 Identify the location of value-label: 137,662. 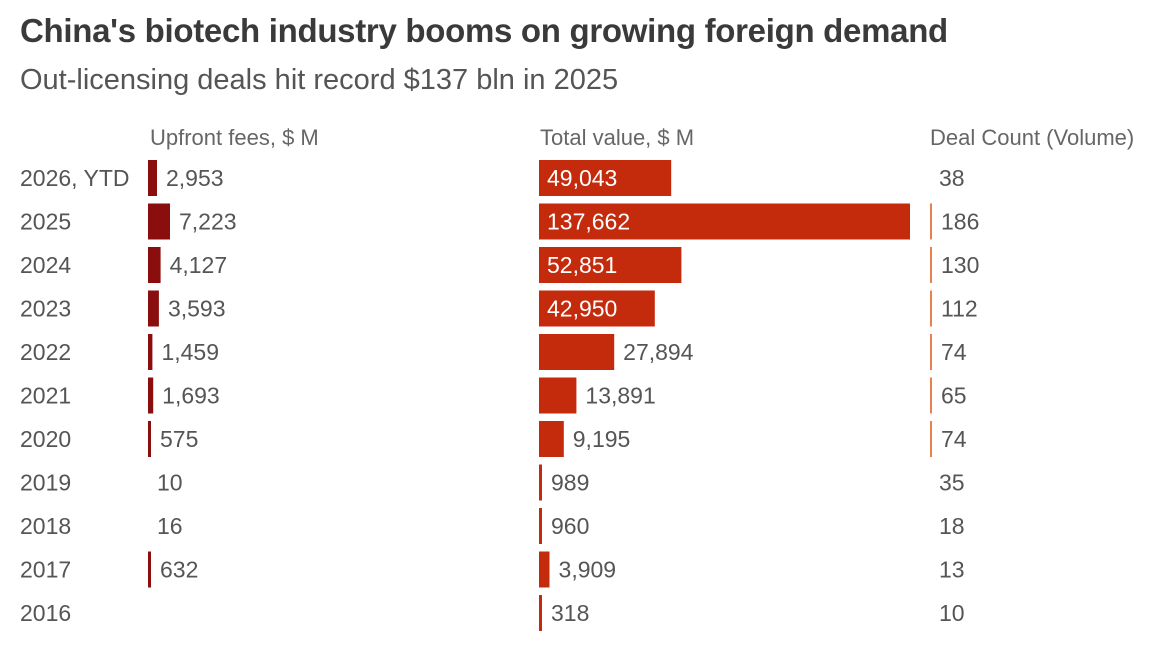
(588, 222).